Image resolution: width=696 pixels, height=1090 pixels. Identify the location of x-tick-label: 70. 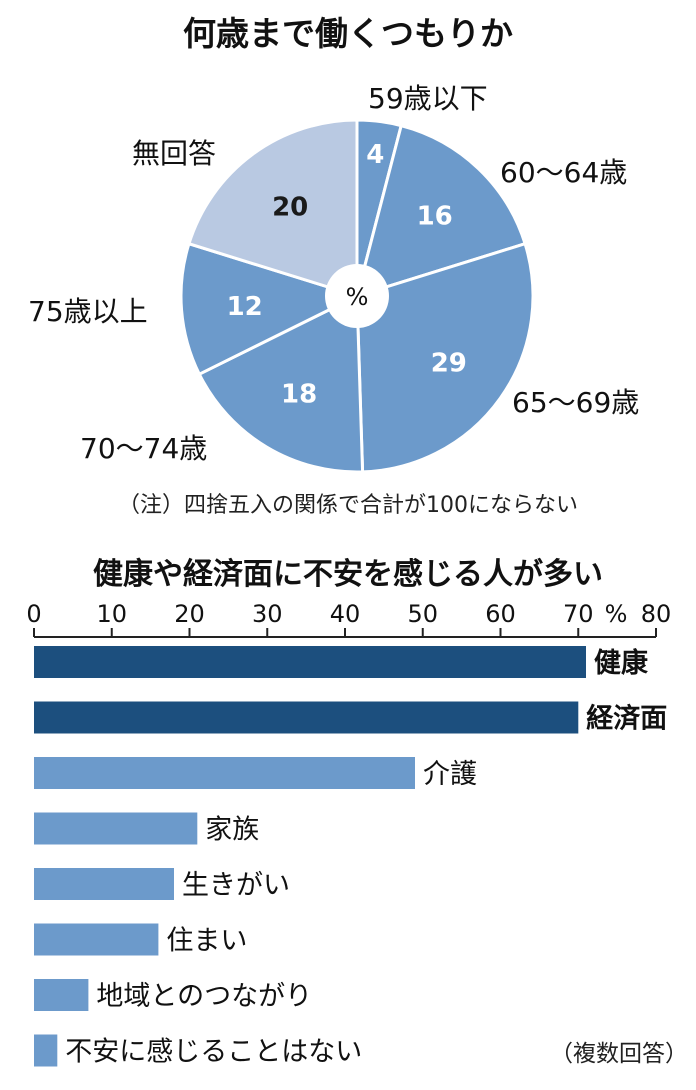
(578, 614).